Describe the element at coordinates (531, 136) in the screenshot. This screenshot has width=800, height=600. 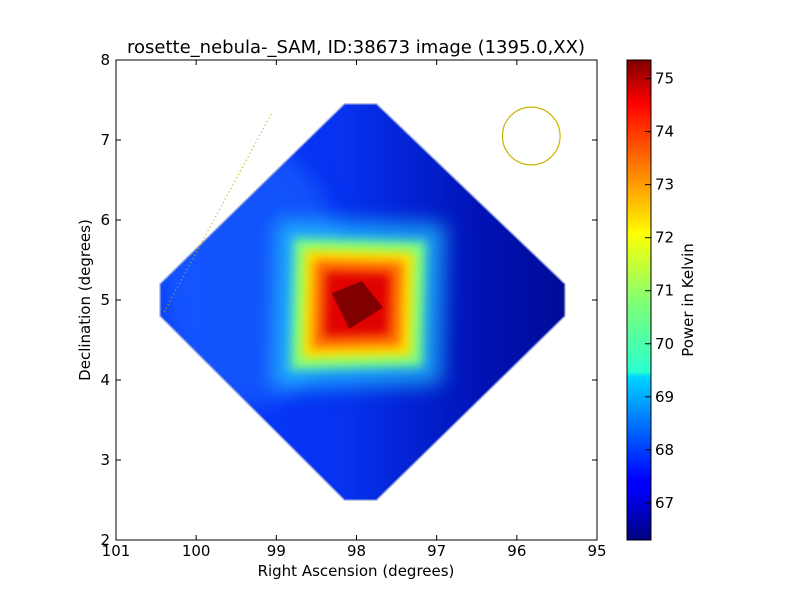
I see `beam-circle` at that location.